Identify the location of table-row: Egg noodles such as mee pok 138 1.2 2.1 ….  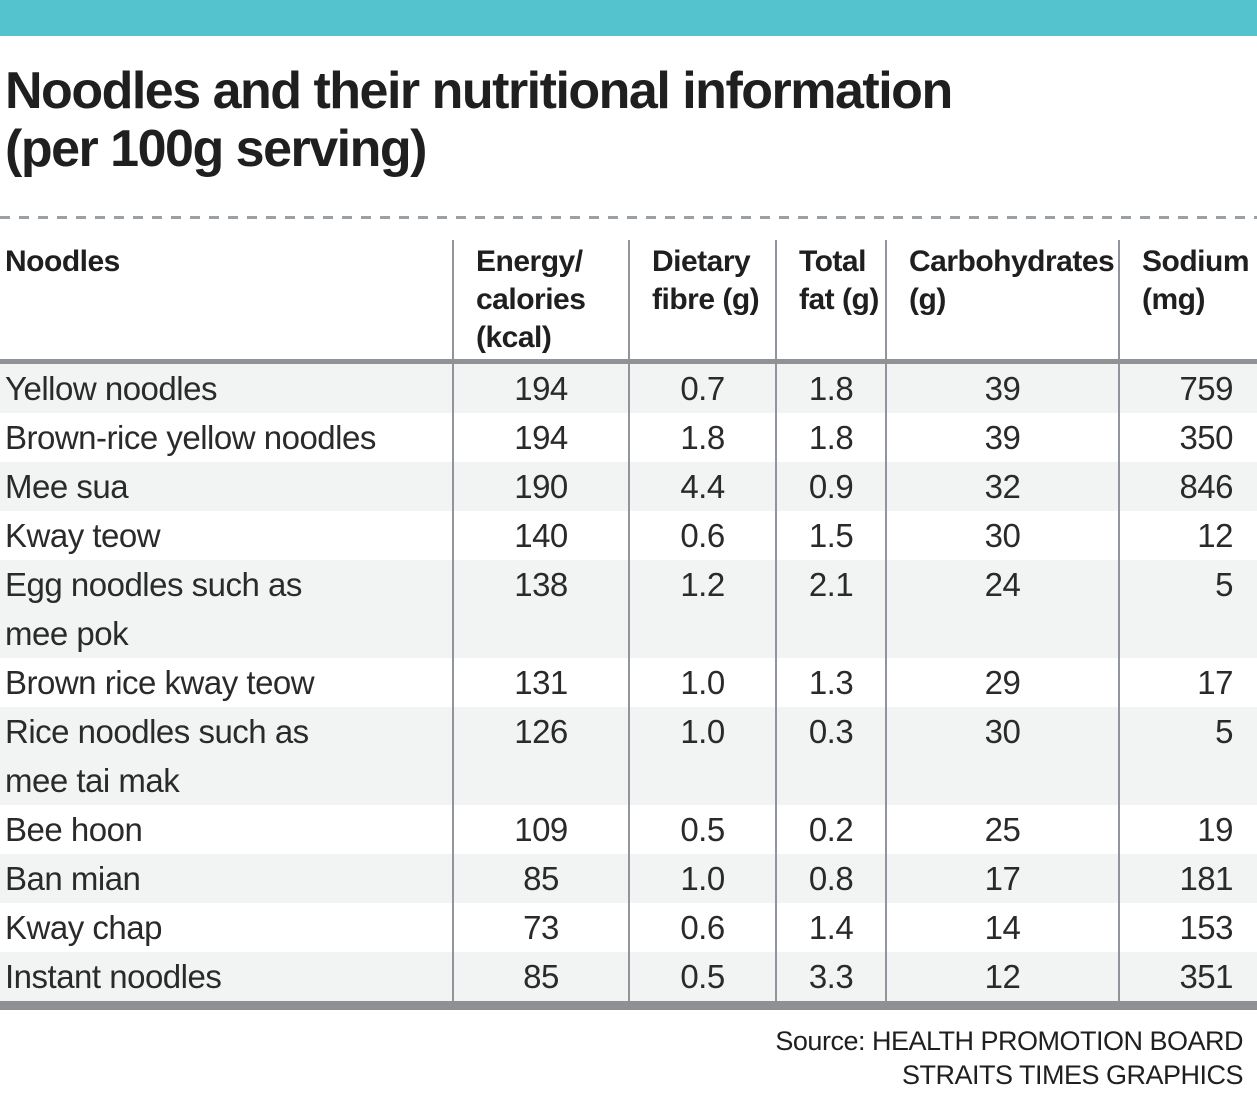
(628, 609).